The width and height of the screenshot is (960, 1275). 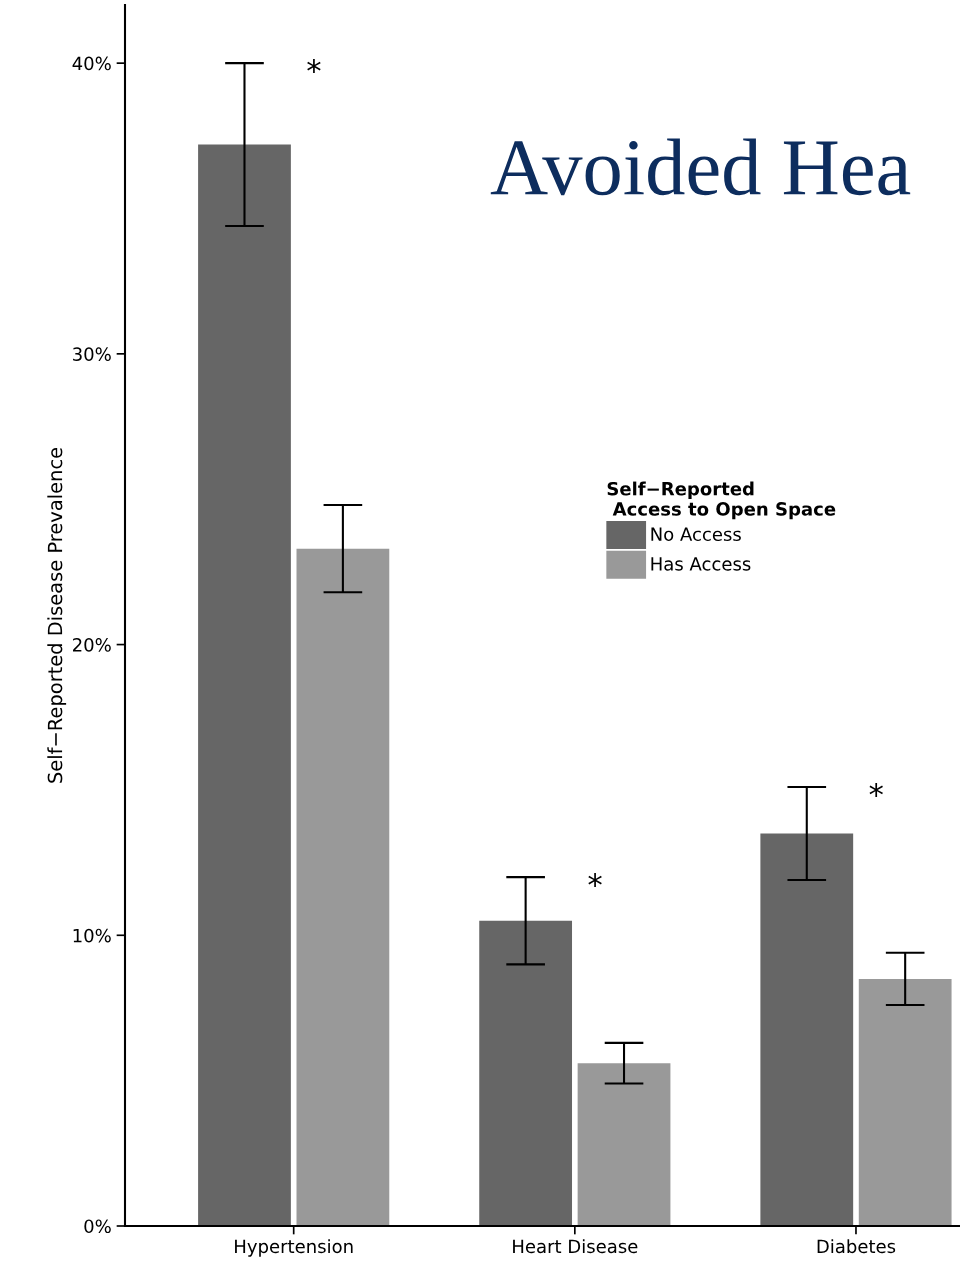 I want to click on y-tick-label: 40%, so click(x=91, y=63).